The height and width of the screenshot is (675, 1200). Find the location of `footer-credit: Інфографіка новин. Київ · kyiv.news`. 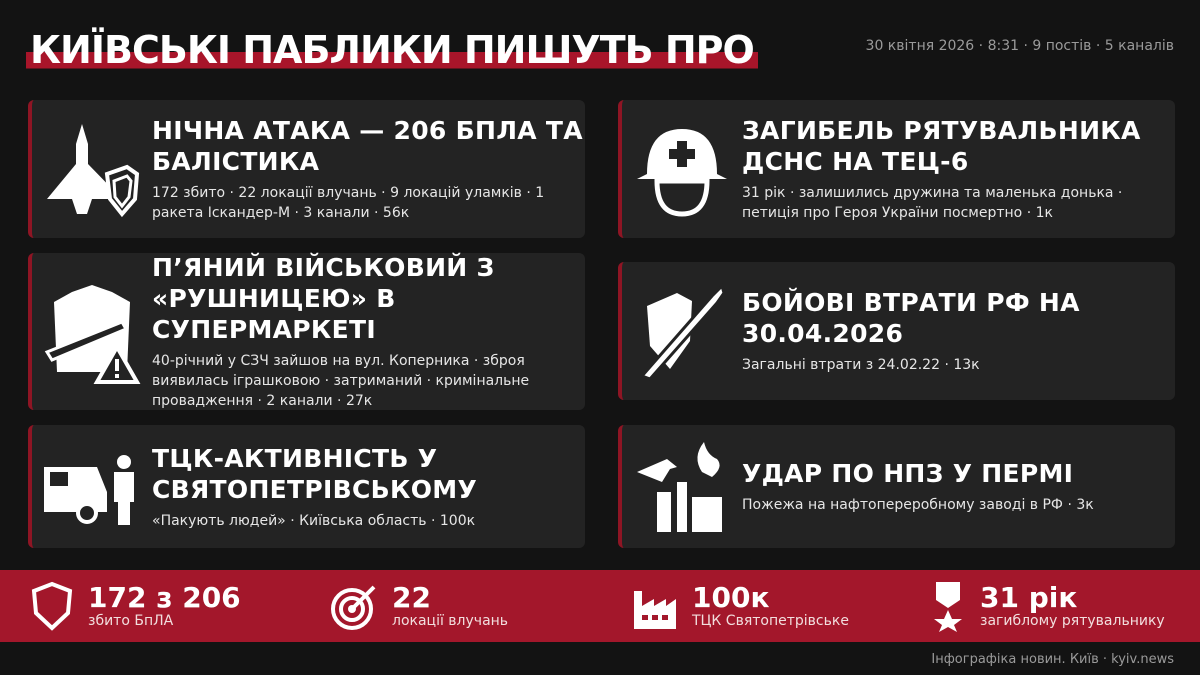

footer-credit: Інфографіка новин. Київ · kyiv.news is located at coordinates (1052, 659).